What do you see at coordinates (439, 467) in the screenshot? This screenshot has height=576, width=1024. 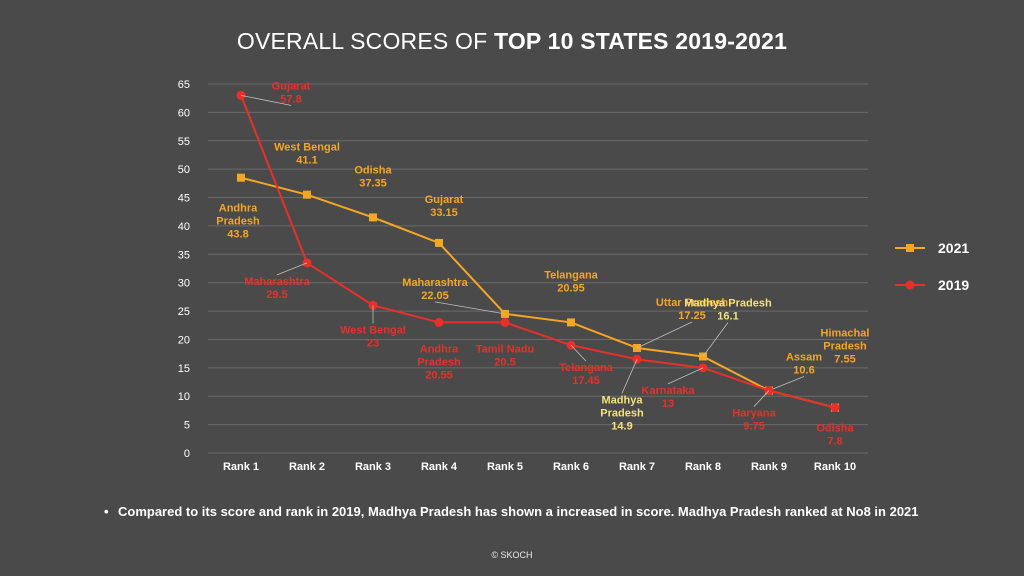 I see `x-tick-label: Rank 4` at bounding box center [439, 467].